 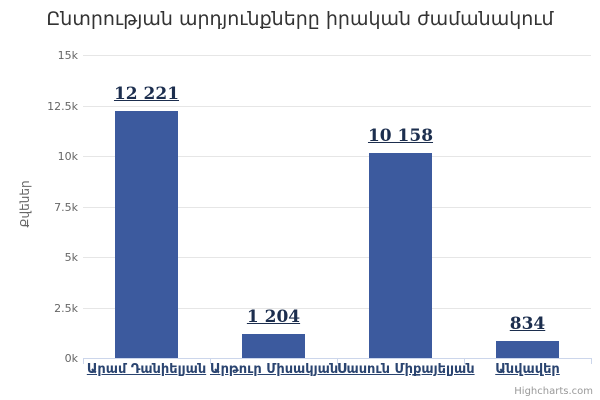 I want to click on bar-value-label: 1 204, so click(x=273, y=317).